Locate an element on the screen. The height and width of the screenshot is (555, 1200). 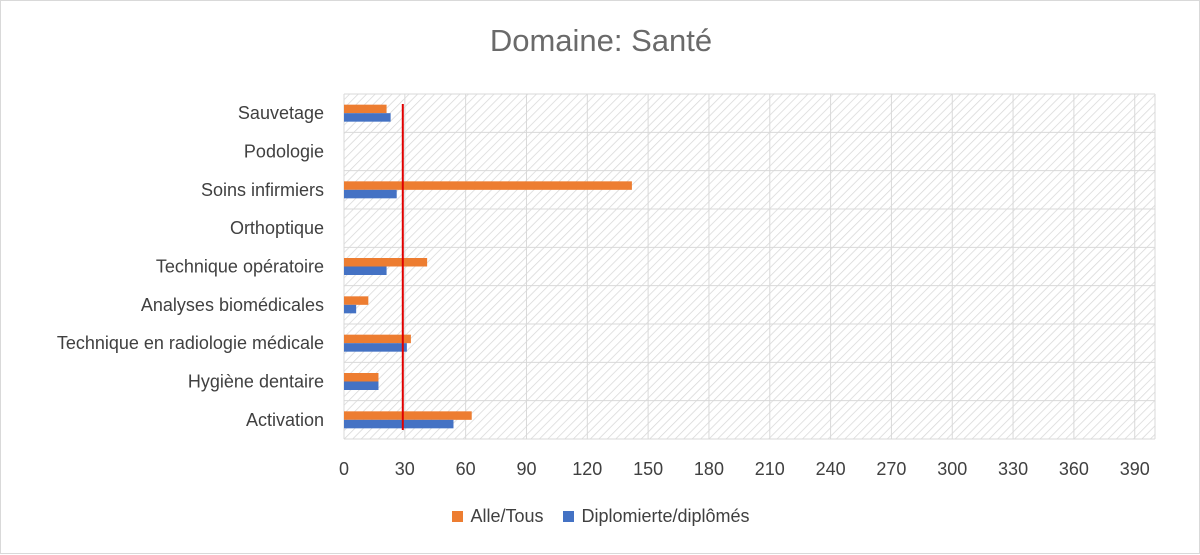
x-tick-label: 180 is located at coordinates (709, 469).